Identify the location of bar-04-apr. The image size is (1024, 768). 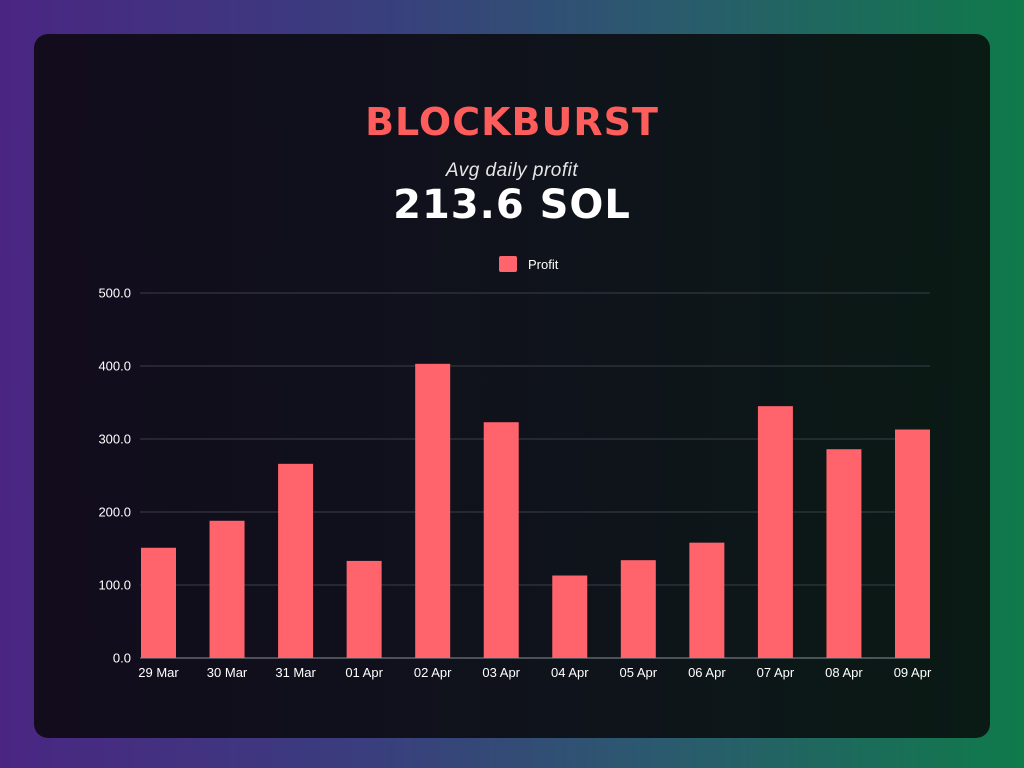
(570, 616).